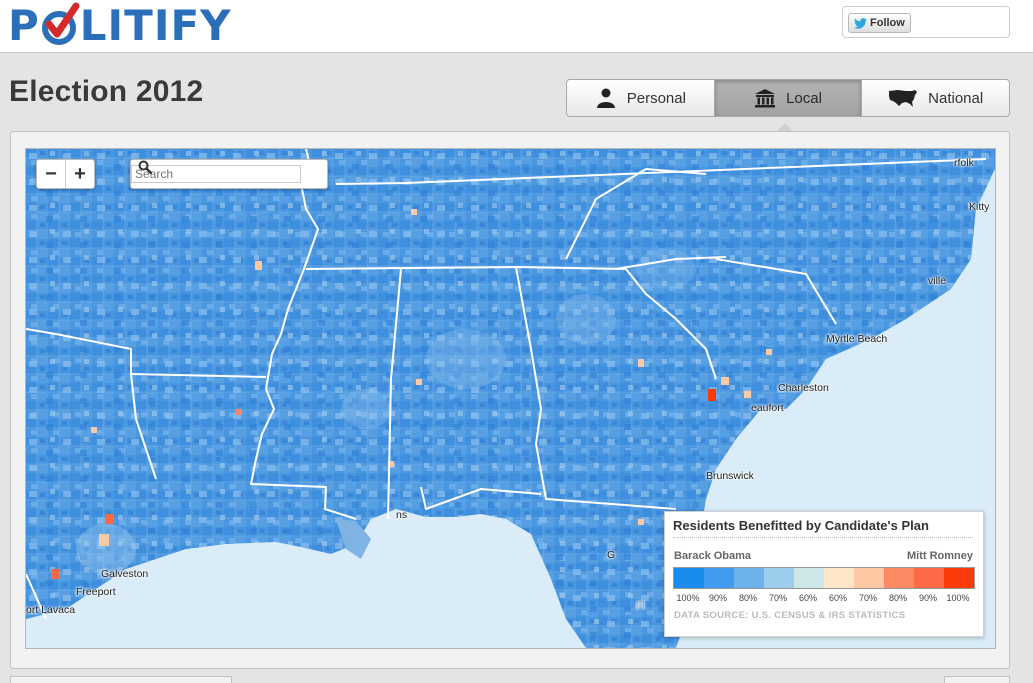 This screenshot has width=1033, height=683. I want to click on city-label-galveston: Galveston, so click(125, 574).